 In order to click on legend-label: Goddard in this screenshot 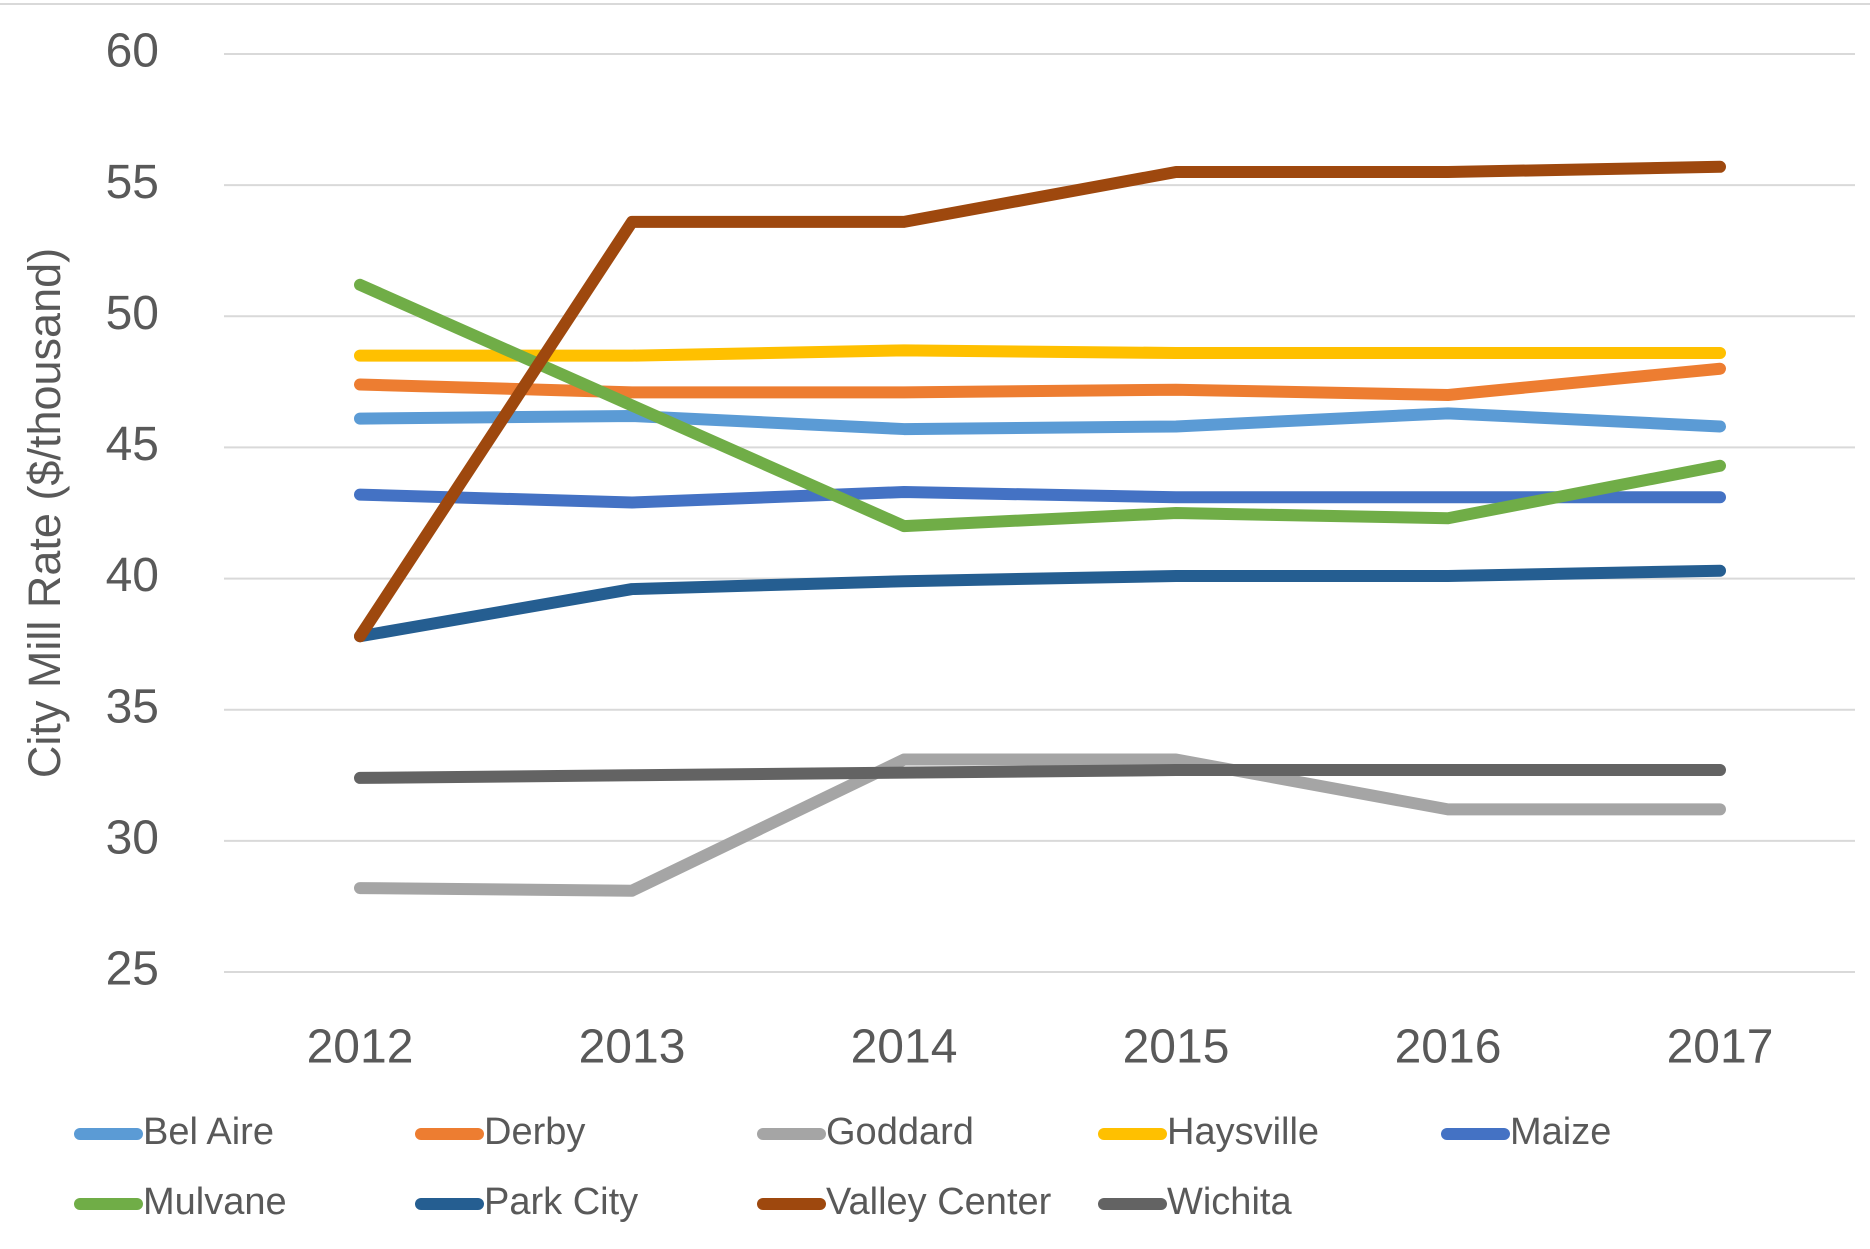, I will do `click(900, 1132)`.